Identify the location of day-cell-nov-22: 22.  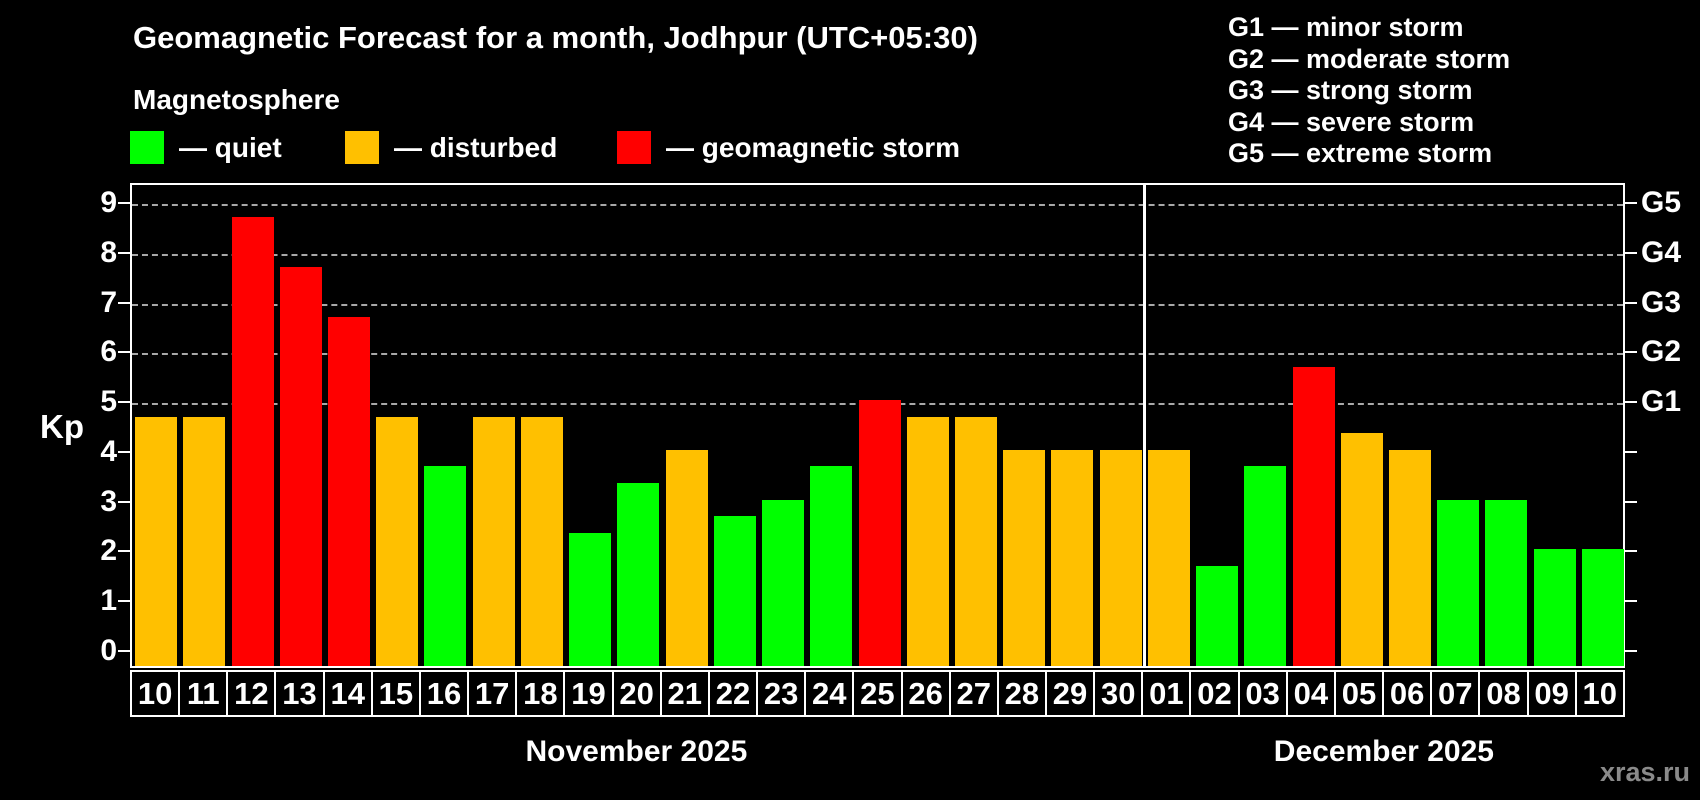
(731, 693).